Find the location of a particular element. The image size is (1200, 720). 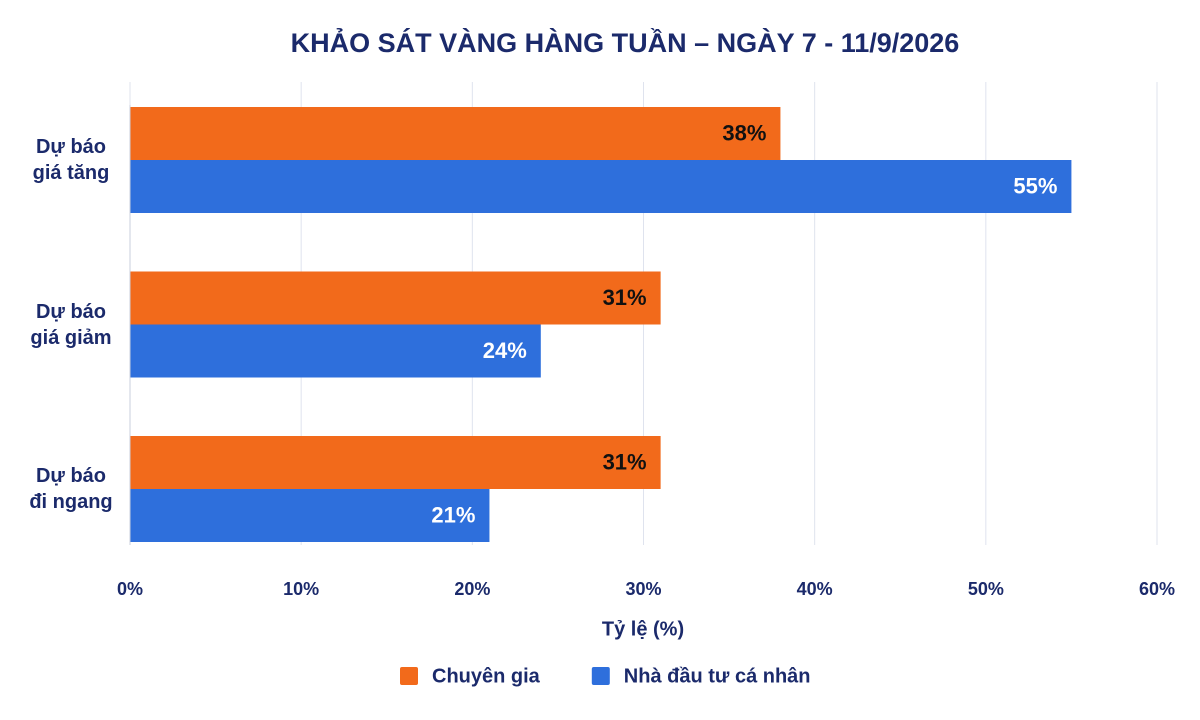

legend-label: Nhà đầu tư cá nhân is located at coordinates (717, 676).